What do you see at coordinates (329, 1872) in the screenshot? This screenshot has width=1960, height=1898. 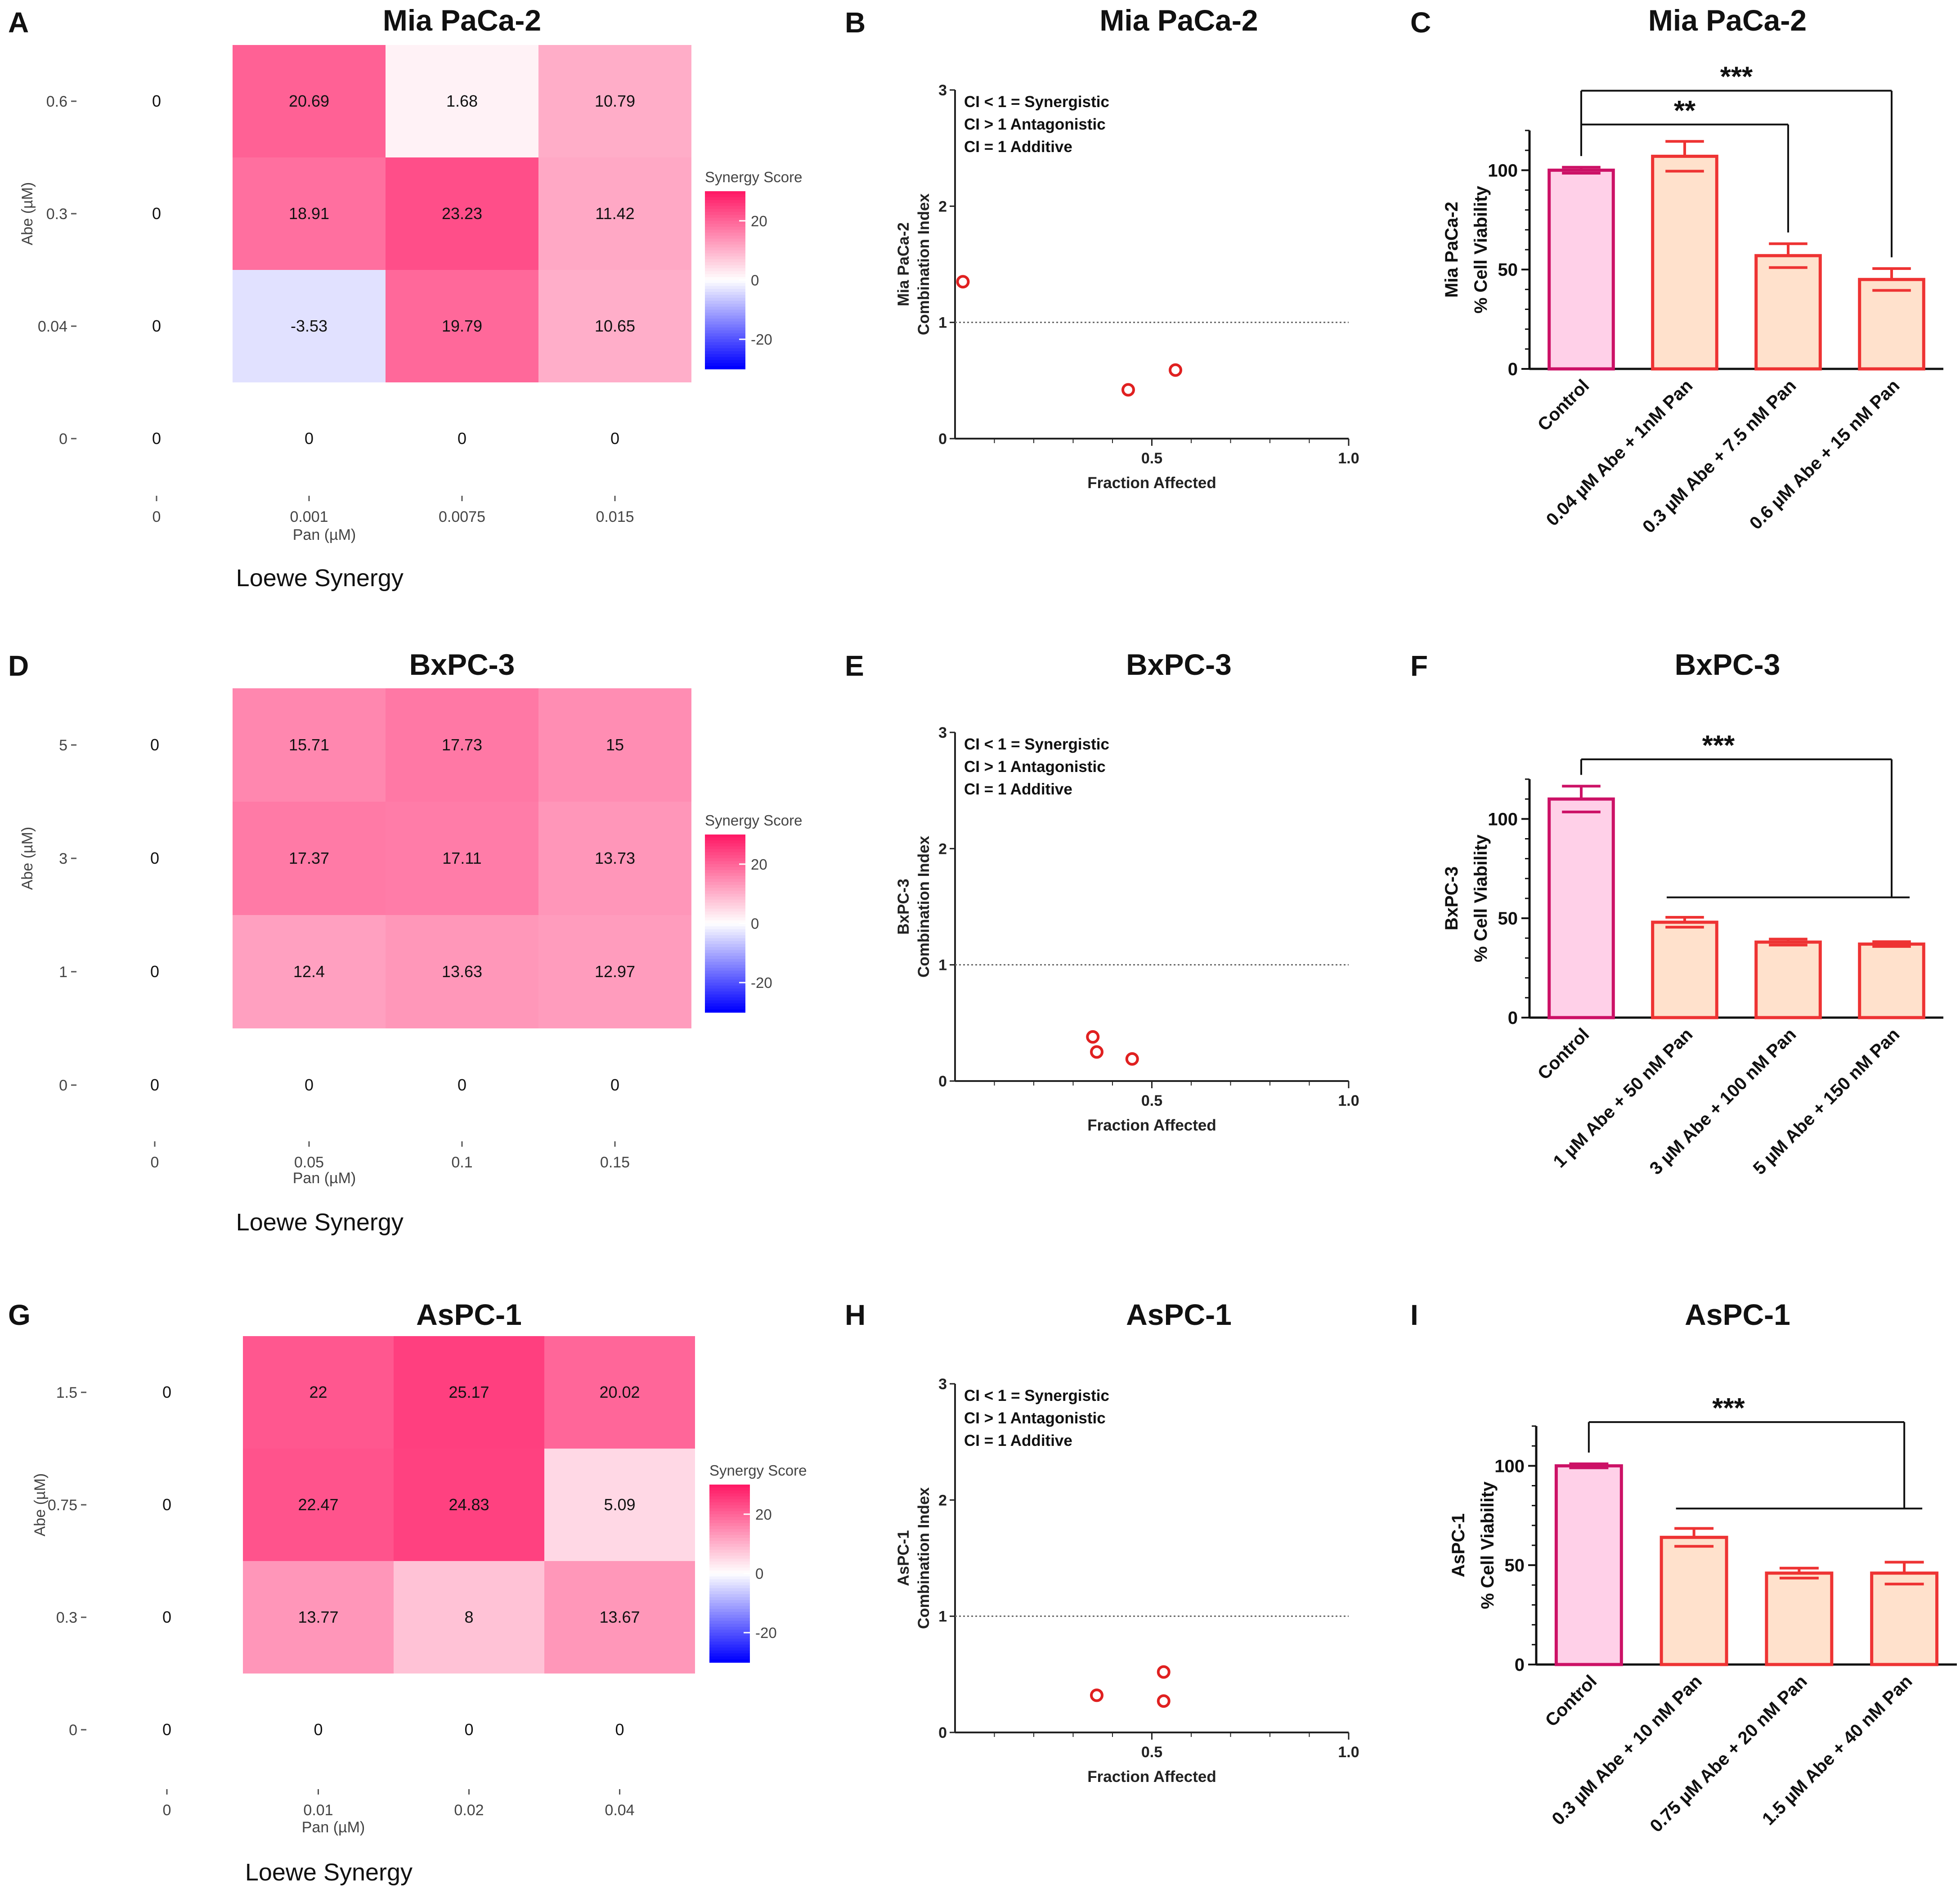 I see `synergy-method-label: Loewe Synergy` at bounding box center [329, 1872].